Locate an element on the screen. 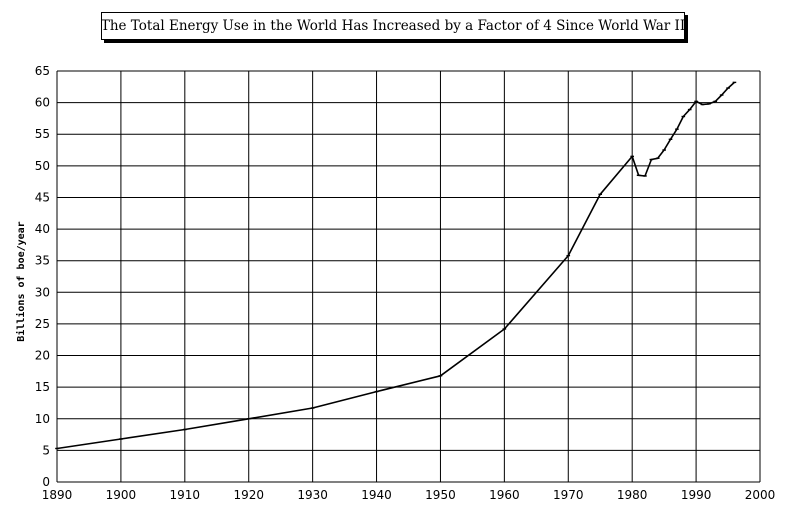  y-tick-label: 30 is located at coordinates (42, 292).